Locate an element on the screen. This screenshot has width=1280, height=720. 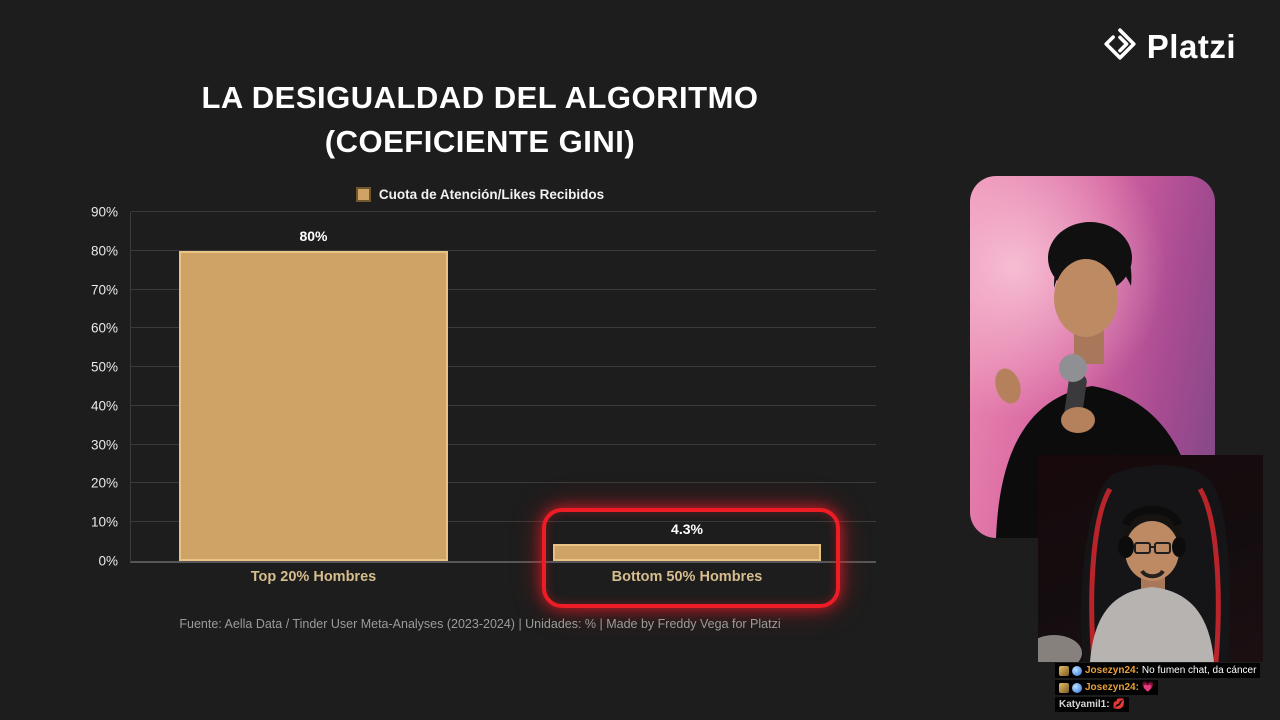
chat-text: No fumen chat, da cáncer is located at coordinates (1199, 670).